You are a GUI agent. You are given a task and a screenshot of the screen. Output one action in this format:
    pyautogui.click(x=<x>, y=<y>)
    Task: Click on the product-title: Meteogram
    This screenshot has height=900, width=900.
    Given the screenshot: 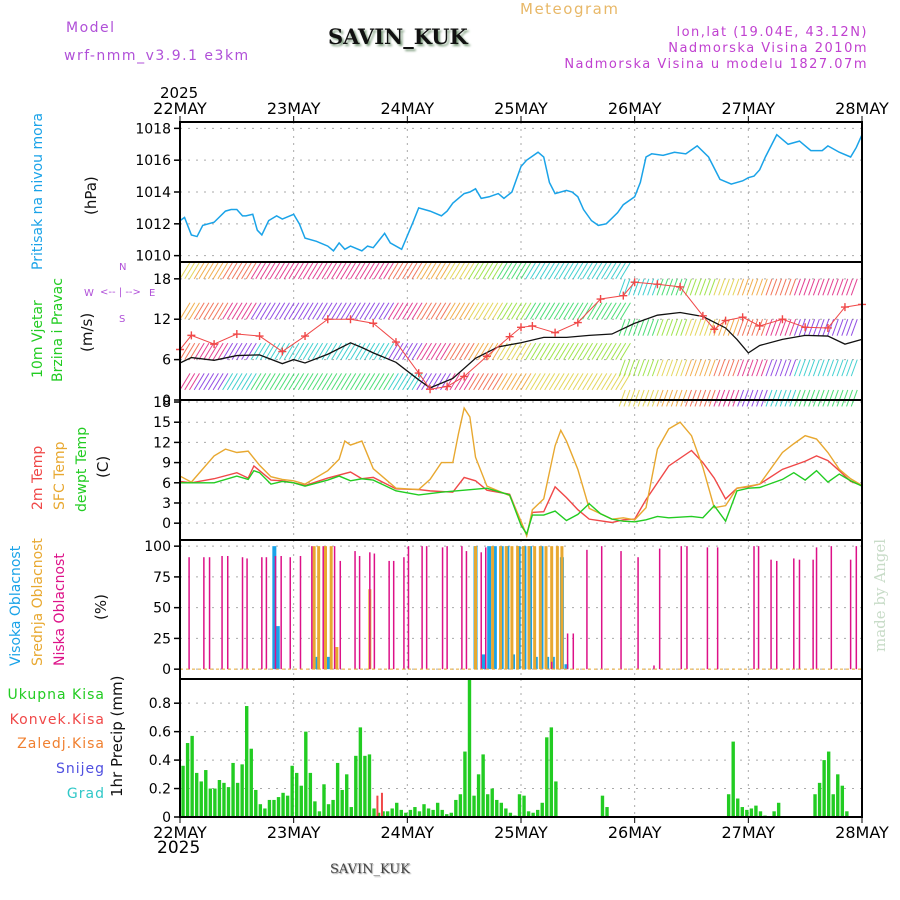 What is the action you would take?
    pyautogui.click(x=570, y=9)
    